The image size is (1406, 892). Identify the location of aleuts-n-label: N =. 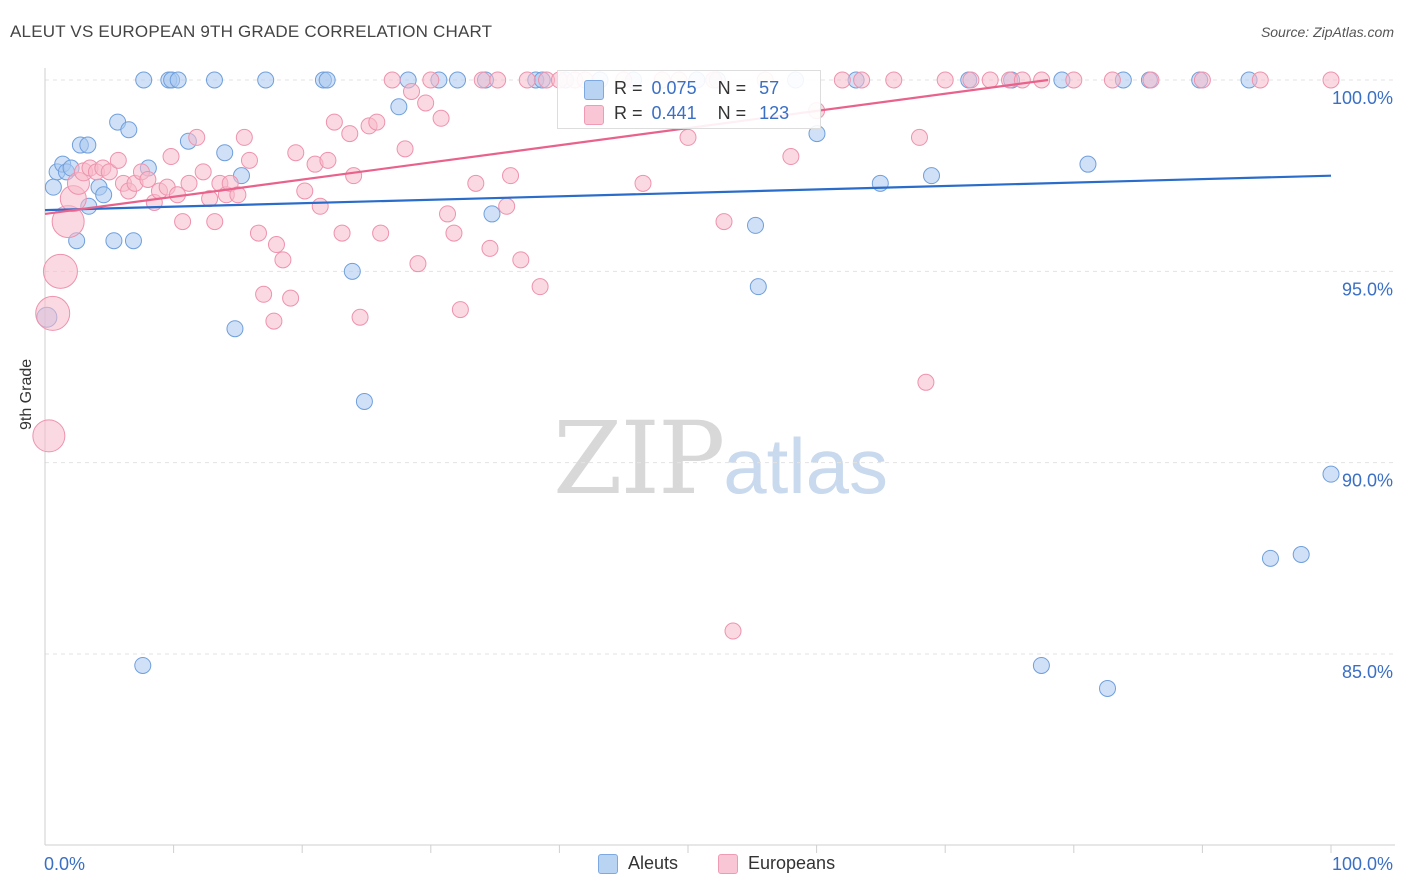
(732, 88).